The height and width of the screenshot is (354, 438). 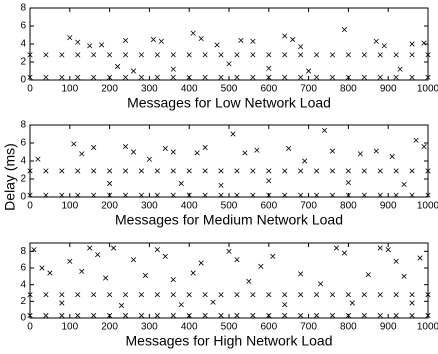 I want to click on x-axis-label: Messages for Medium Network Load, so click(x=229, y=220).